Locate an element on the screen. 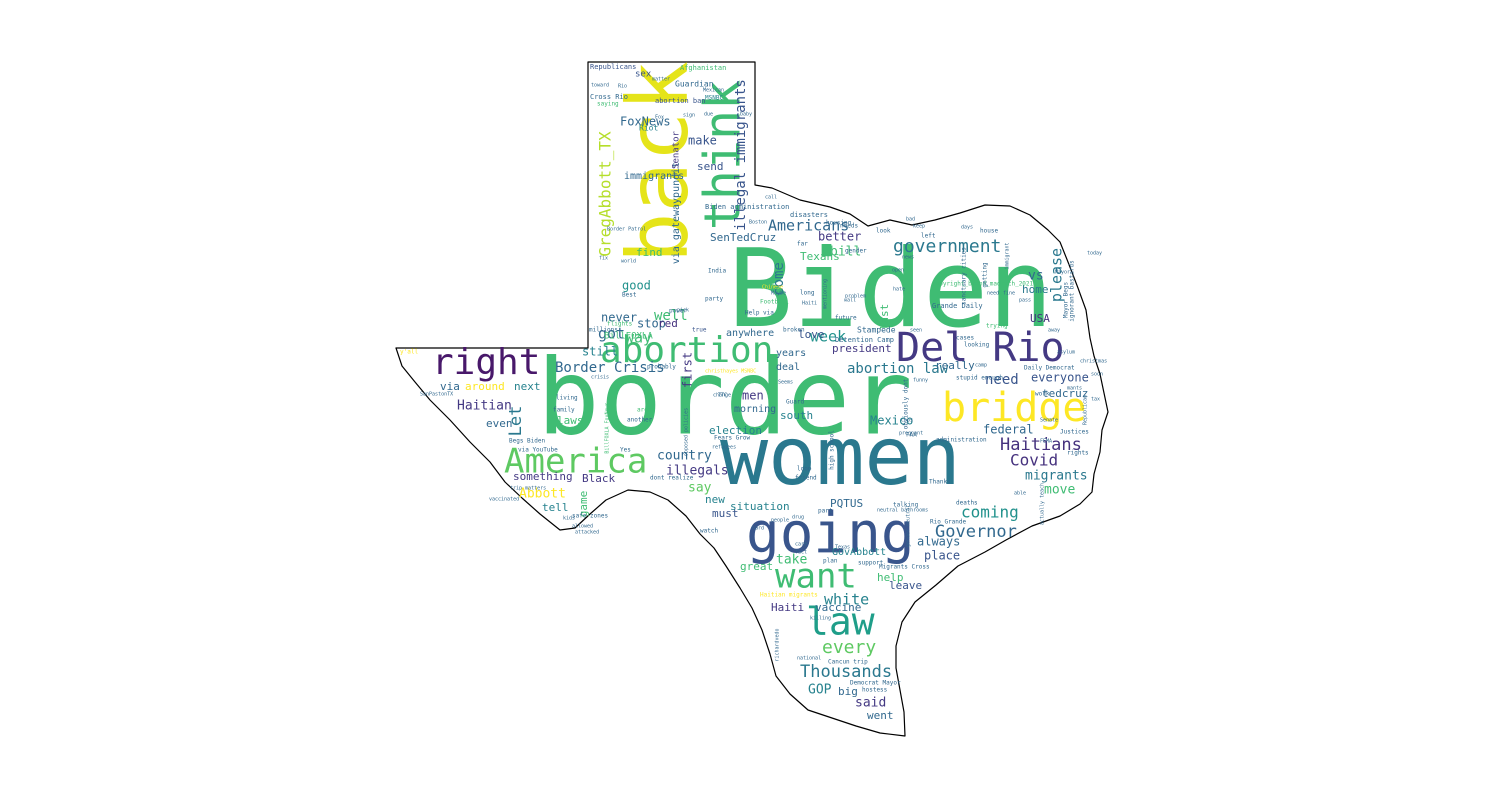  word-govabbott: GovAbbott is located at coordinates (859, 552).